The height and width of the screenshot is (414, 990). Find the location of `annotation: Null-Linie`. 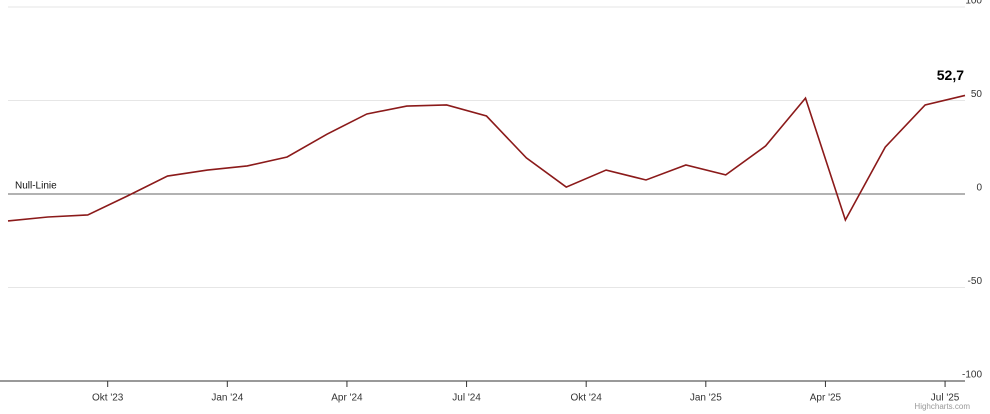

annotation: Null-Linie is located at coordinates (36, 186).